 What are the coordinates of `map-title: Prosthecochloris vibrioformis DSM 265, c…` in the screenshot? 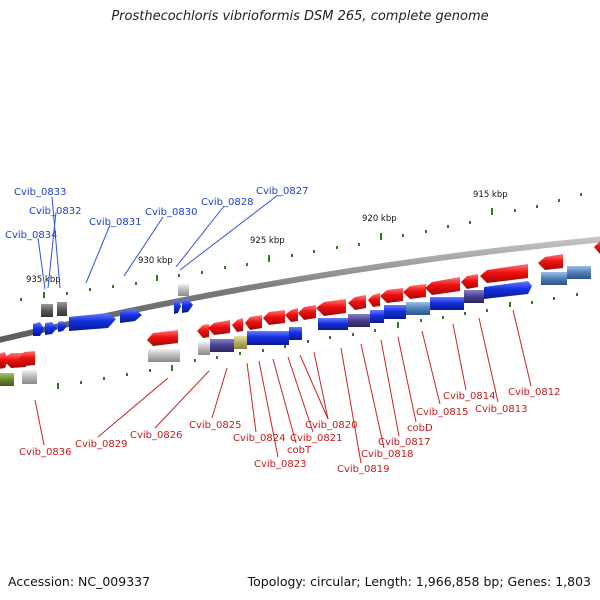 It's located at (300, 16).